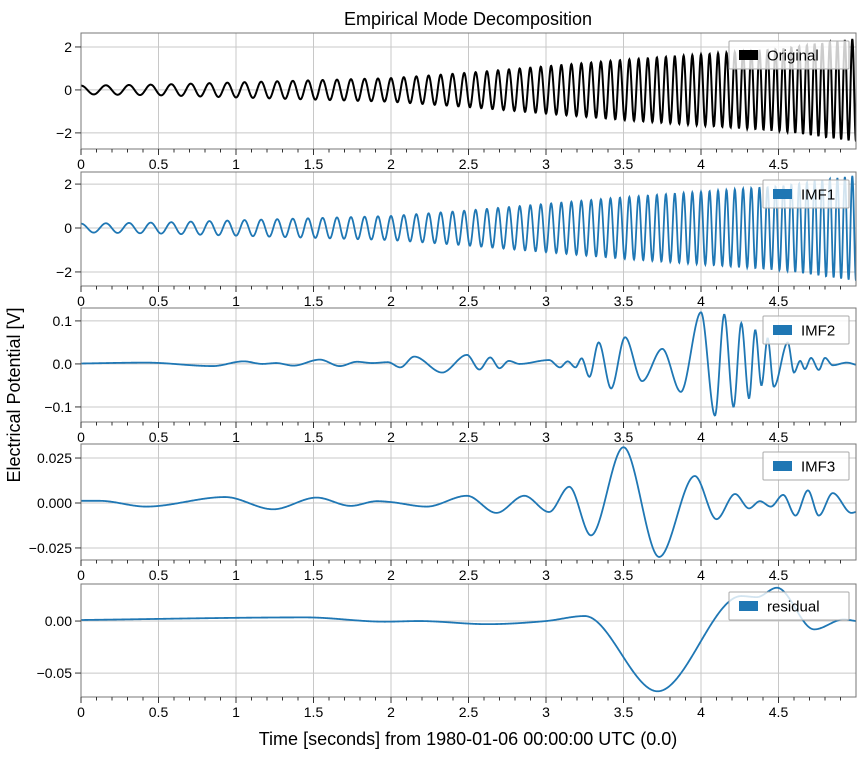 Image resolution: width=866 pixels, height=764 pixels. I want to click on legend-imf1: IMF1, so click(806, 194).